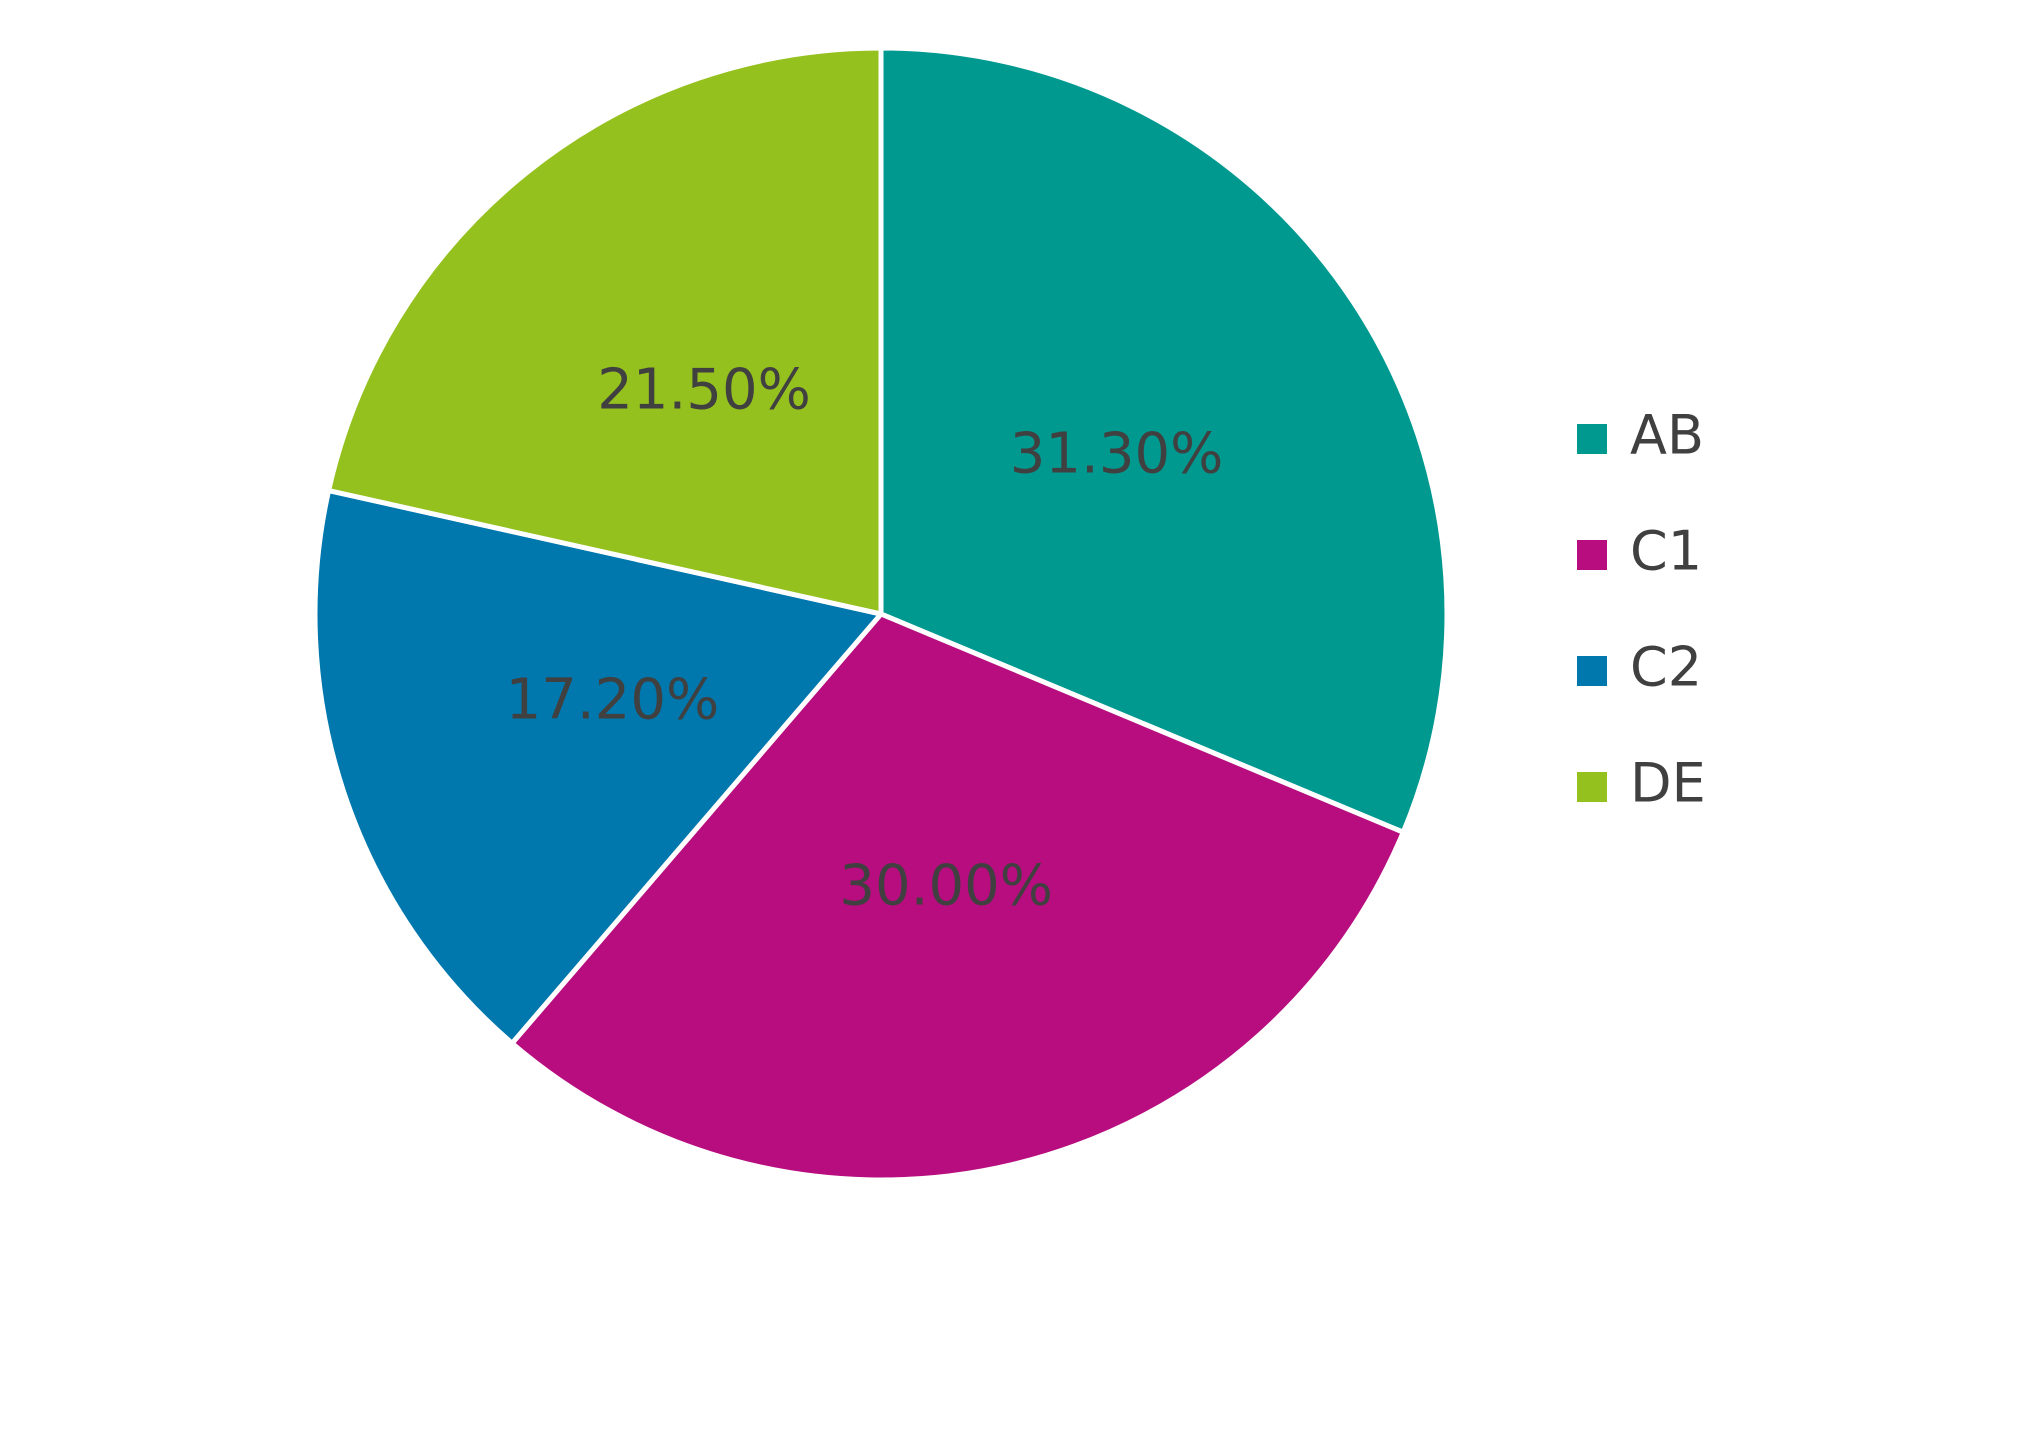 Image resolution: width=2033 pixels, height=1440 pixels. I want to click on data-label: 30.00%, so click(946, 886).